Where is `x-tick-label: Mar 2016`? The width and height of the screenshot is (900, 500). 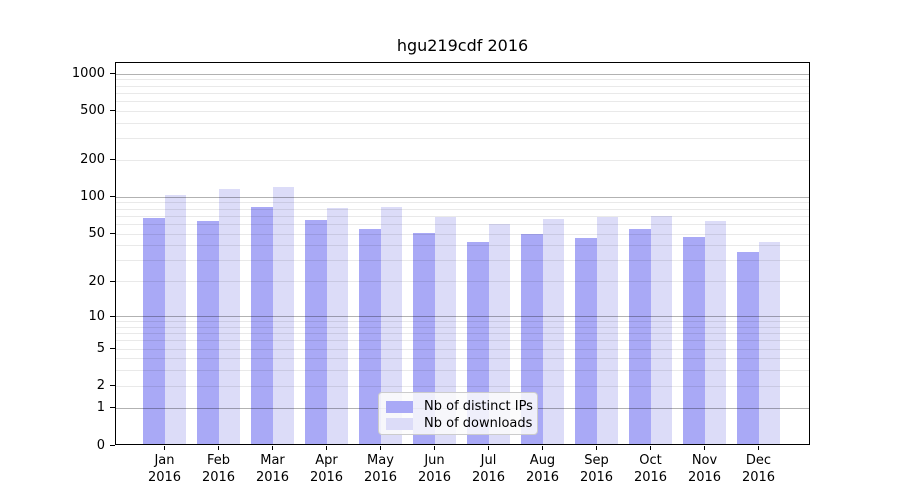 x-tick-label: Mar 2016 is located at coordinates (273, 469).